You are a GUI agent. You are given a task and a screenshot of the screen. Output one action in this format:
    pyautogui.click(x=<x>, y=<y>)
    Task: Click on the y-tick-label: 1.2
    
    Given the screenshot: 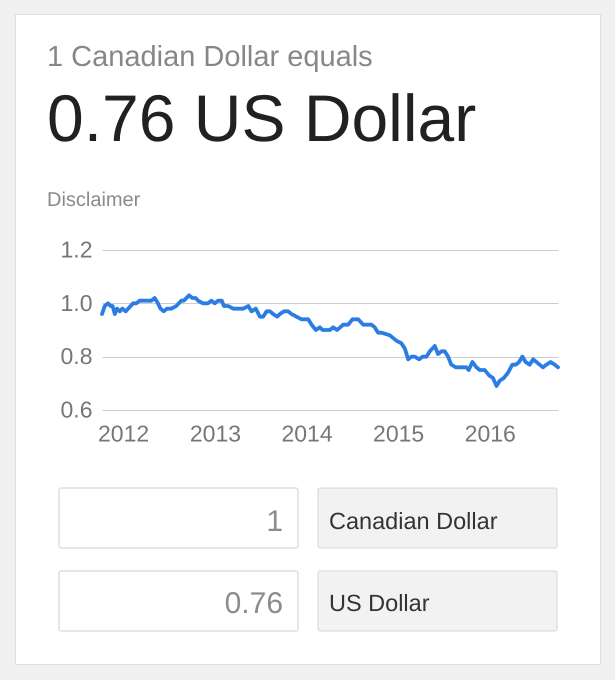 What is the action you would take?
    pyautogui.click(x=76, y=249)
    